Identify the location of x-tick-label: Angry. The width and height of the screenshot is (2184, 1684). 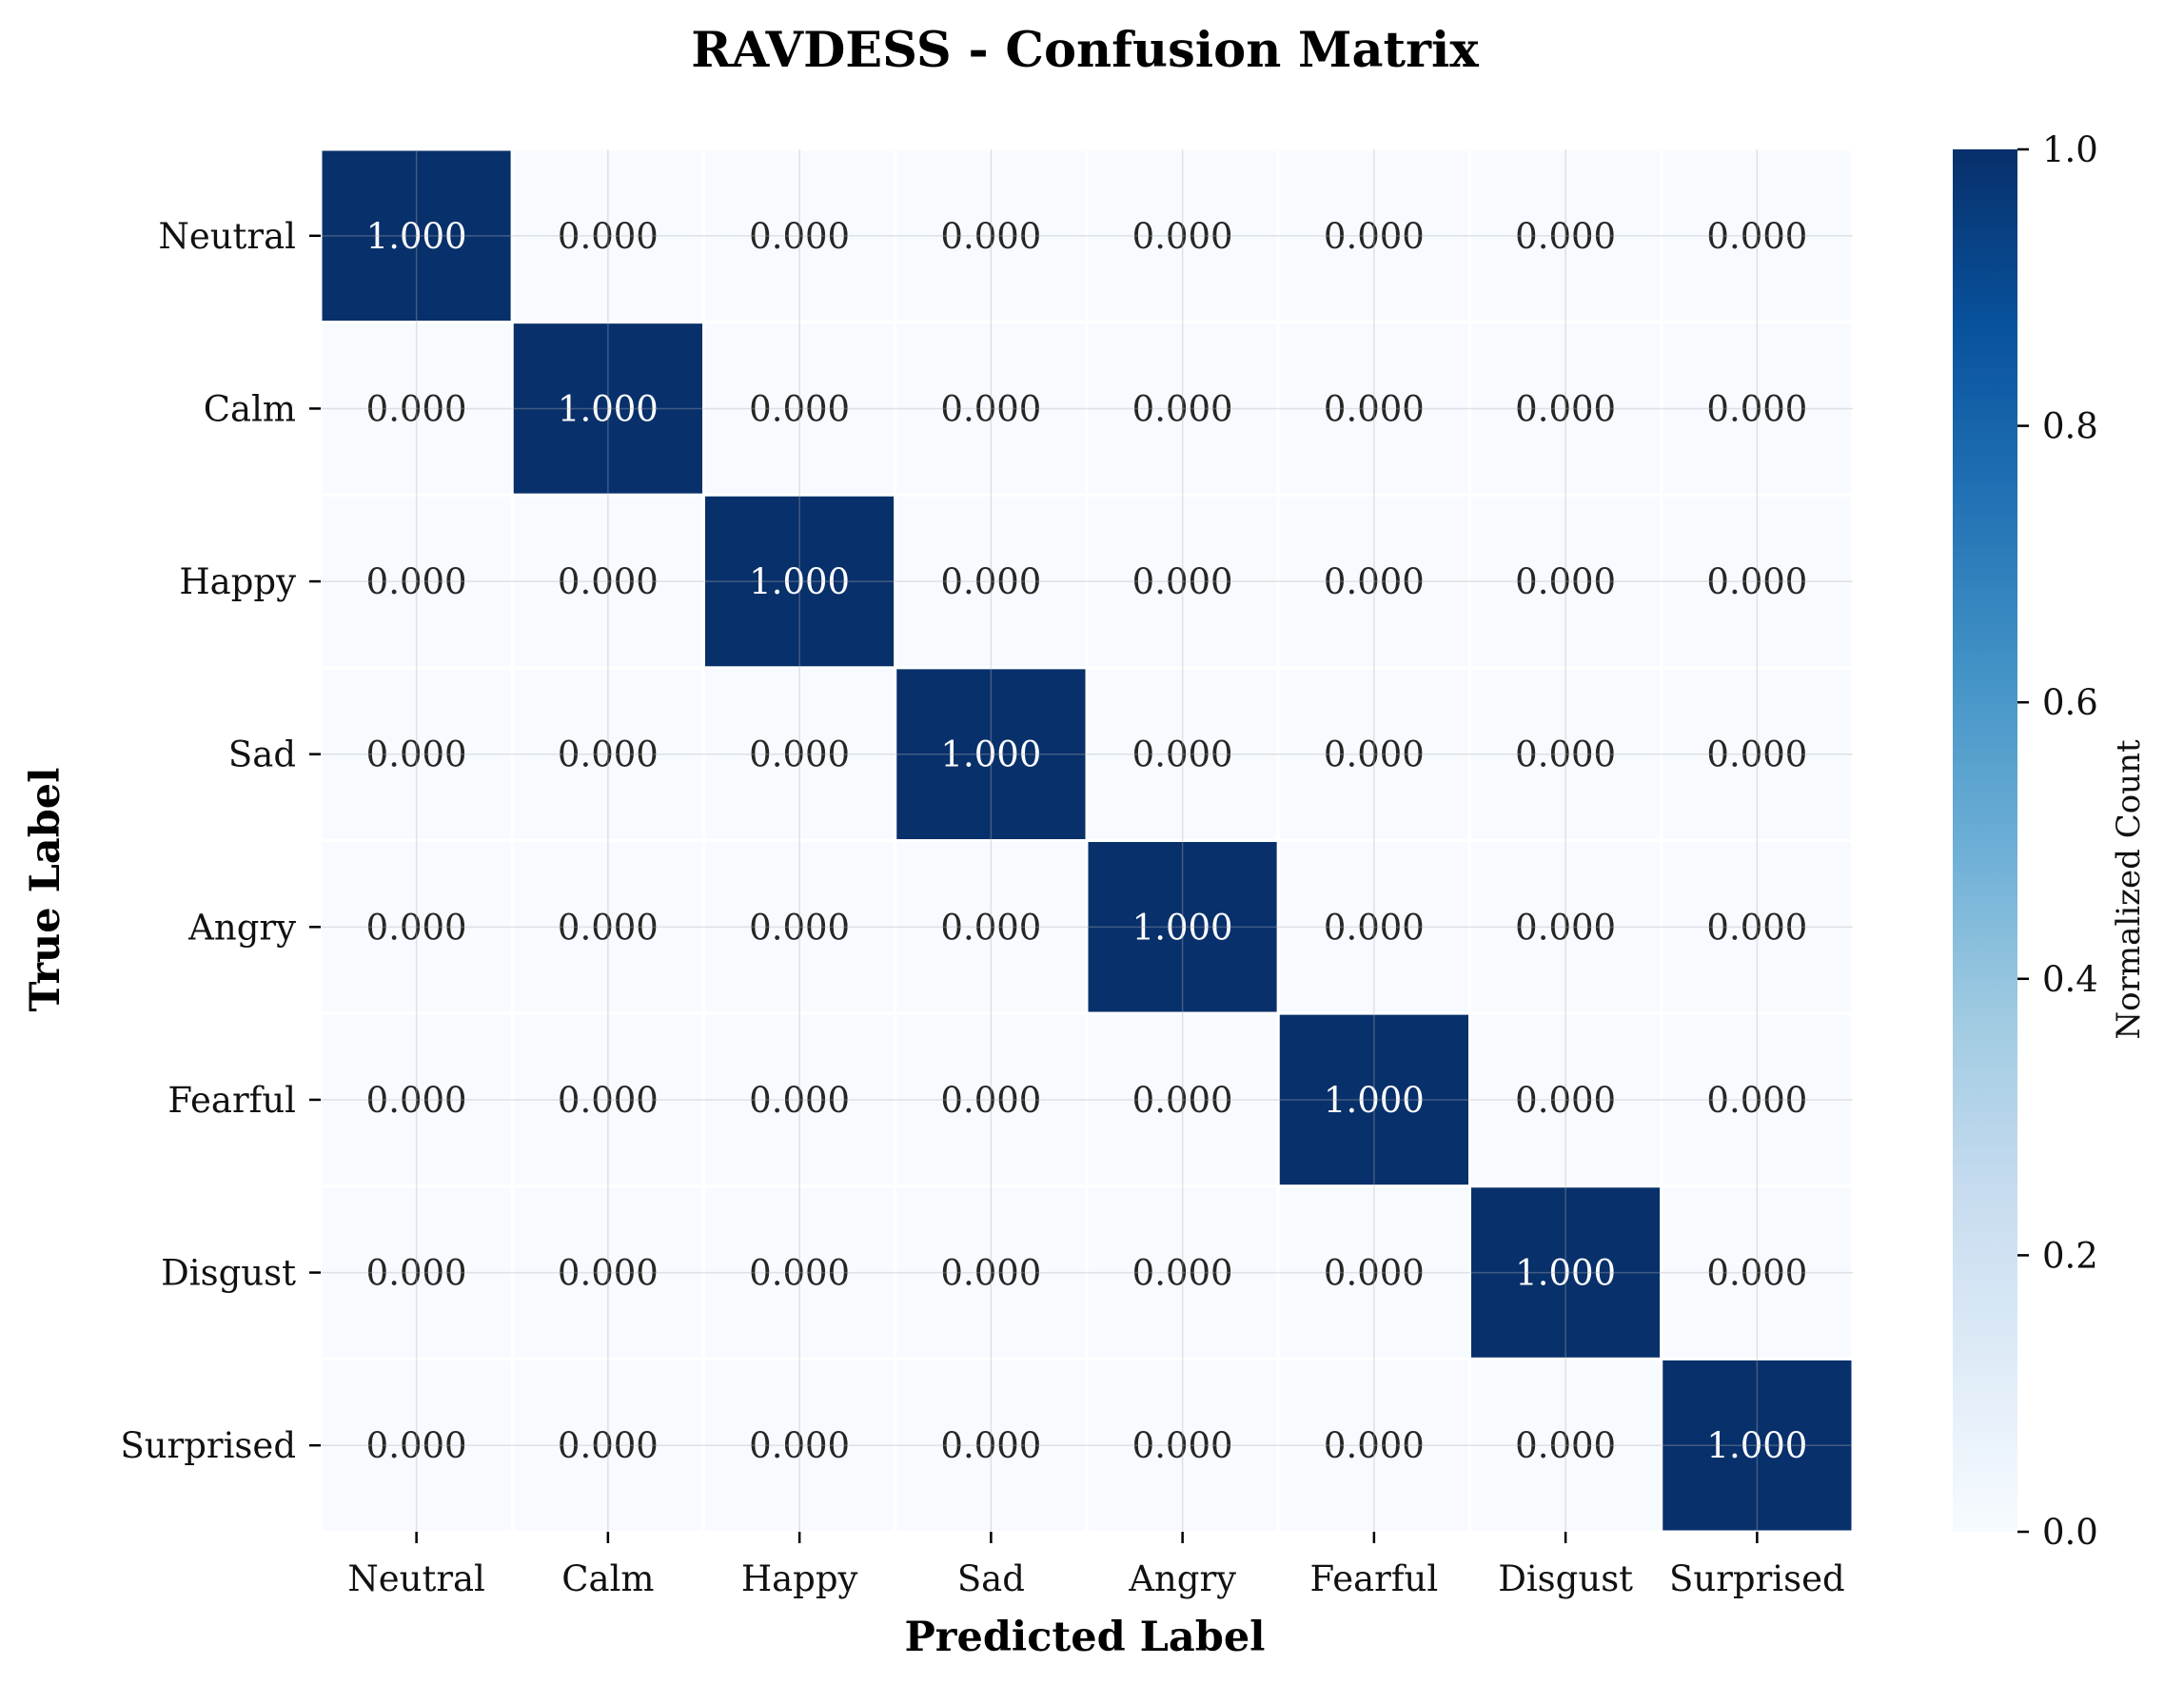
(1182, 1578).